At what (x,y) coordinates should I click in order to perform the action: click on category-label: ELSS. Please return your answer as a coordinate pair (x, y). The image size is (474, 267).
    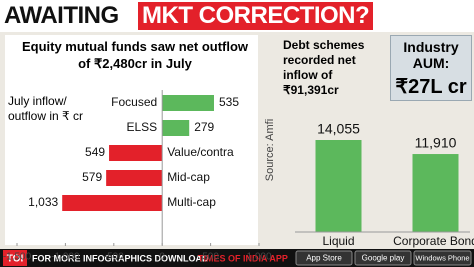
    Looking at the image, I should click on (142, 127).